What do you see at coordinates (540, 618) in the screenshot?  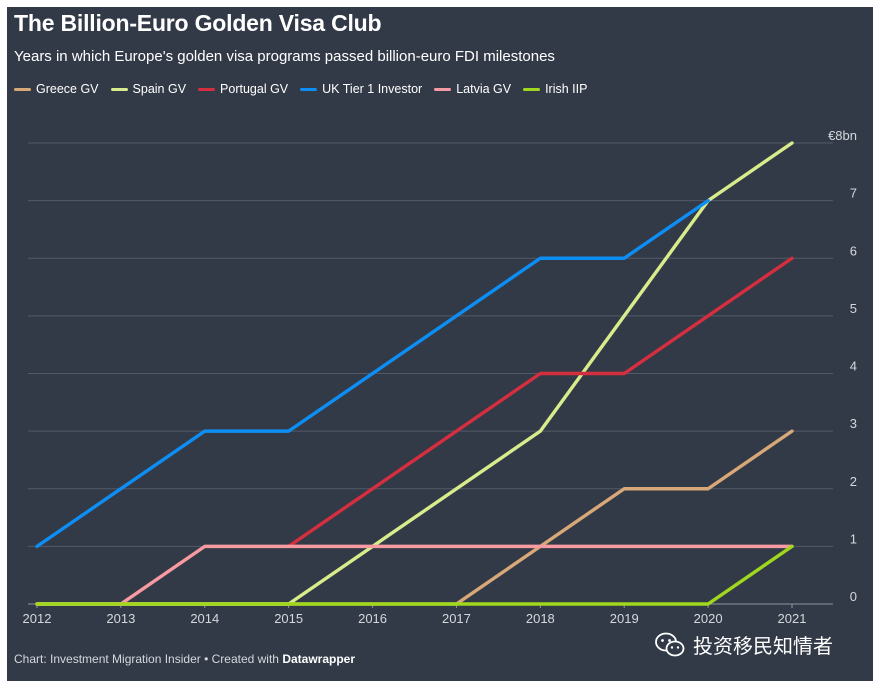 I see `x-tick-label: 2018` at bounding box center [540, 618].